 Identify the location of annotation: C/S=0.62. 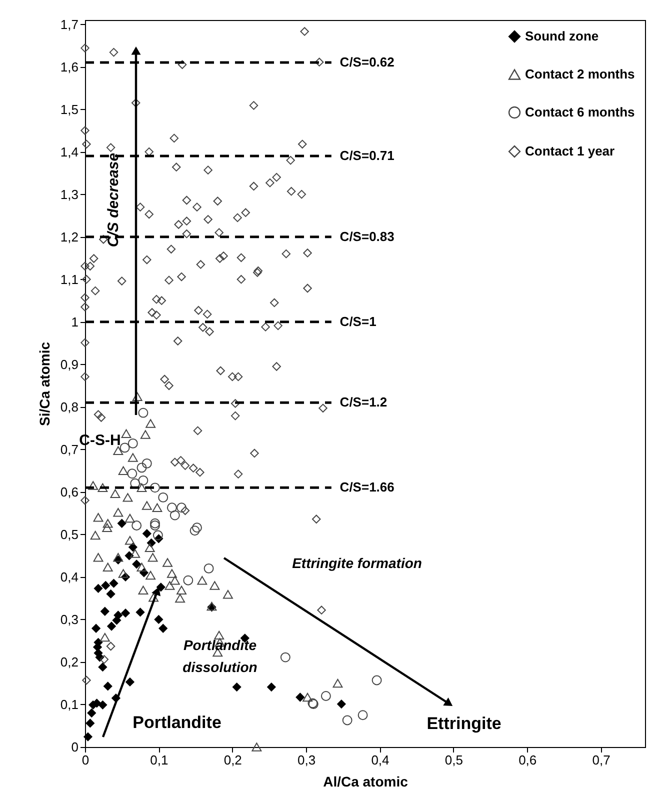
(367, 62).